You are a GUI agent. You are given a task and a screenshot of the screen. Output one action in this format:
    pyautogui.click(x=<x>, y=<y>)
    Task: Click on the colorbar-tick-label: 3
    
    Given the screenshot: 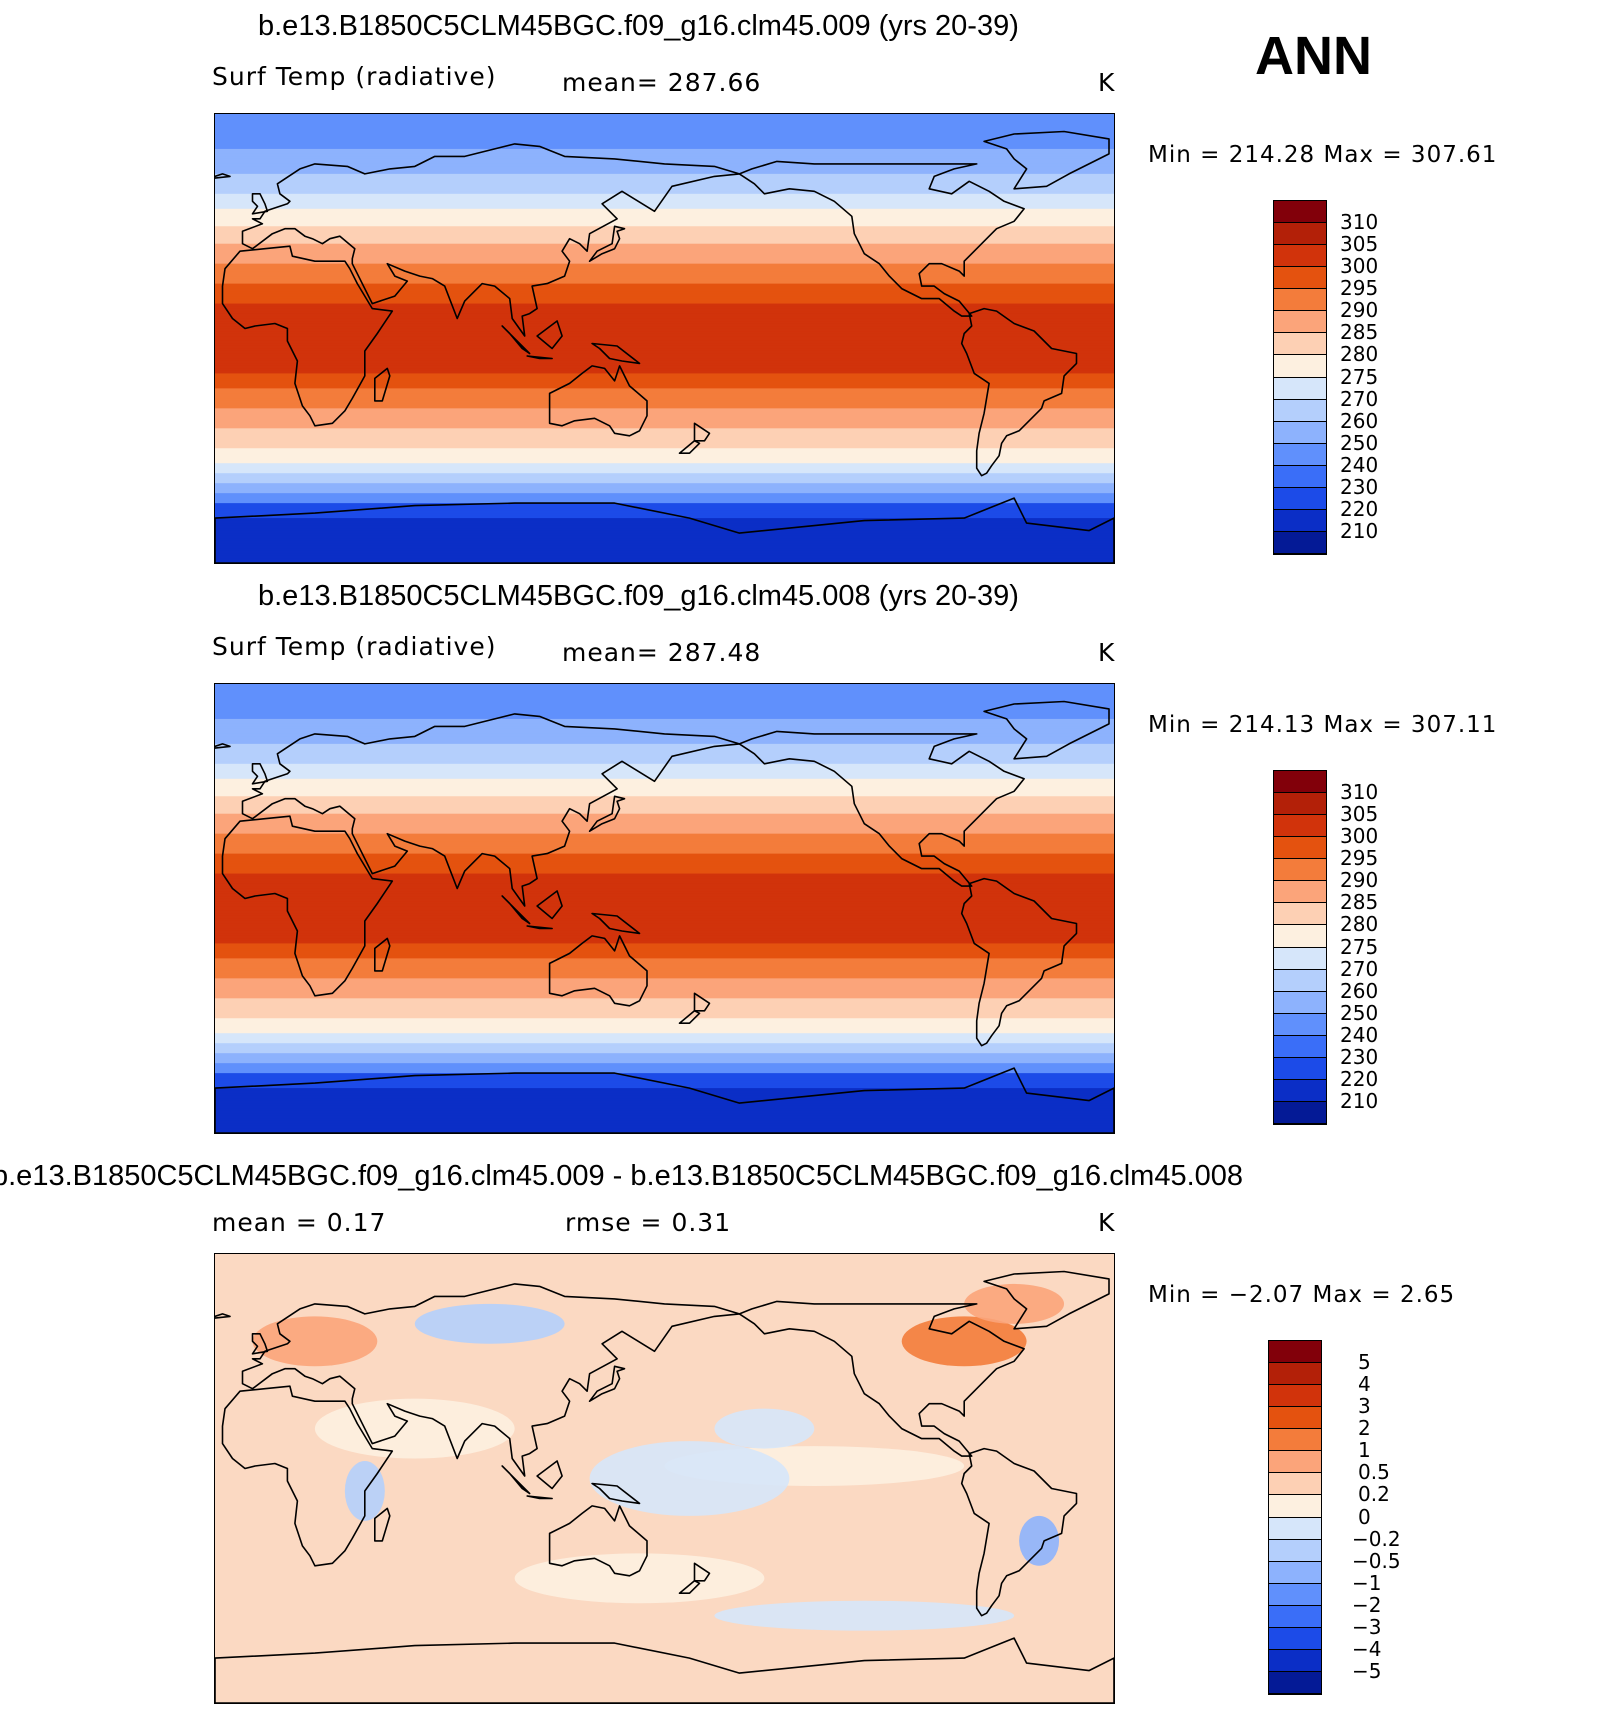 What is the action you would take?
    pyautogui.click(x=1364, y=1406)
    